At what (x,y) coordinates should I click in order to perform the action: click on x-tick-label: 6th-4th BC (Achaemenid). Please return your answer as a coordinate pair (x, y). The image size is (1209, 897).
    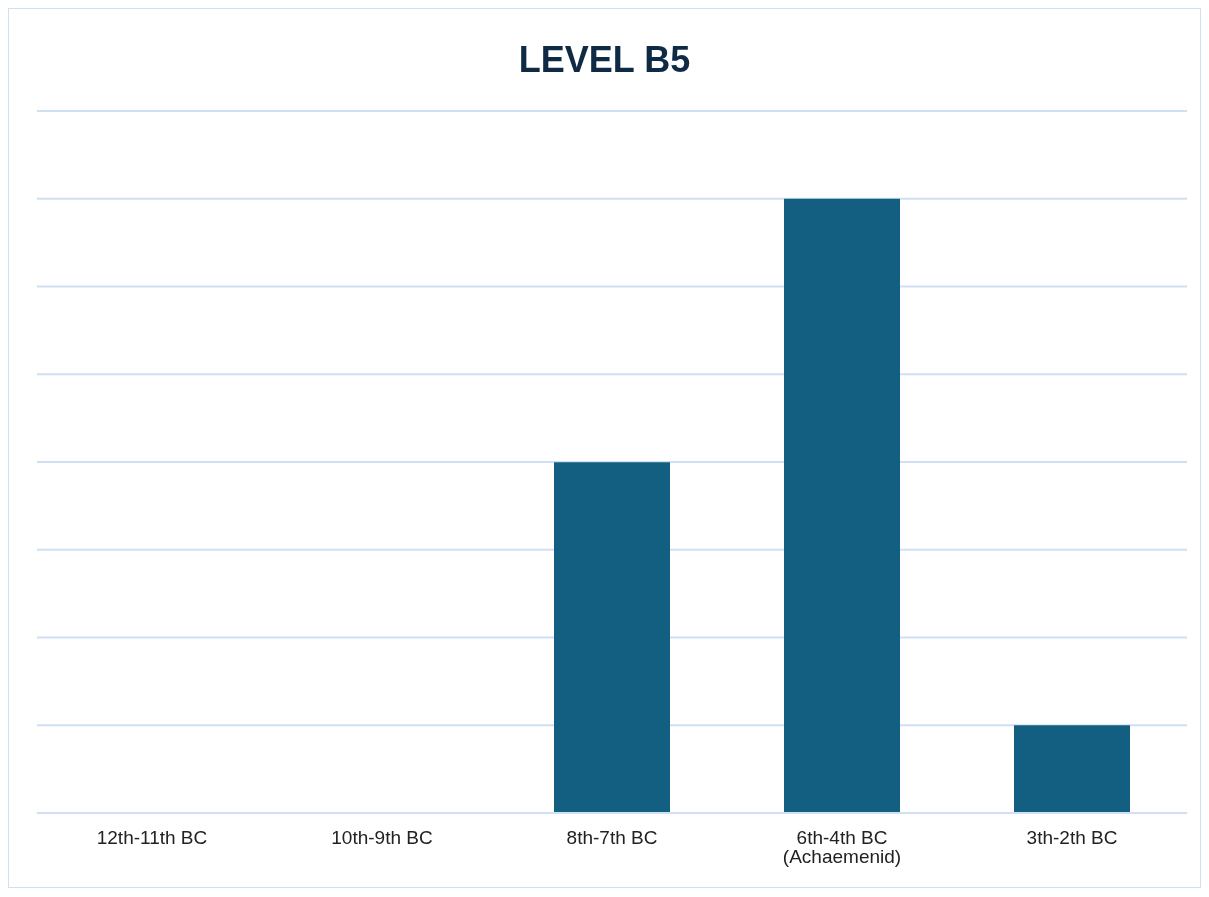
    Looking at the image, I should click on (842, 847).